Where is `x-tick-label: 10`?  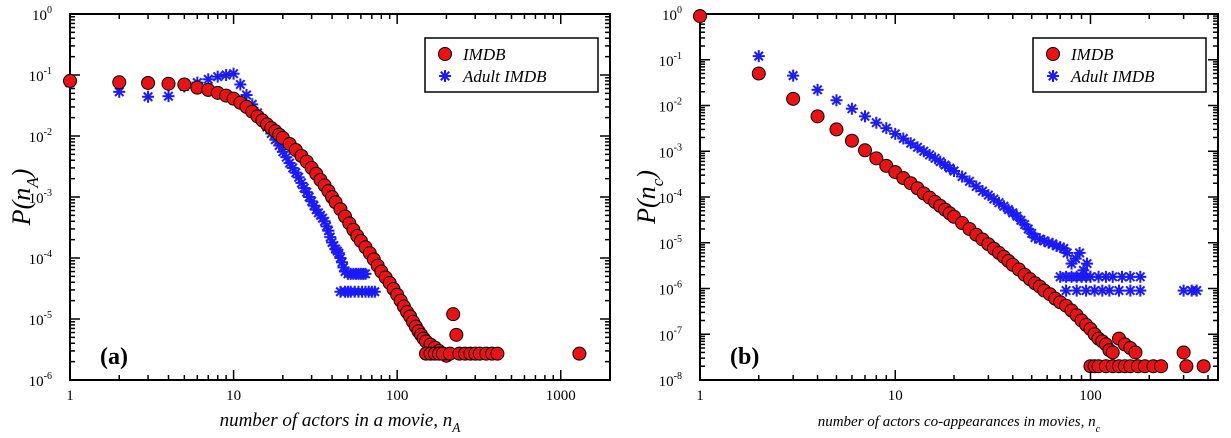 x-tick-label: 10 is located at coordinates (895, 396).